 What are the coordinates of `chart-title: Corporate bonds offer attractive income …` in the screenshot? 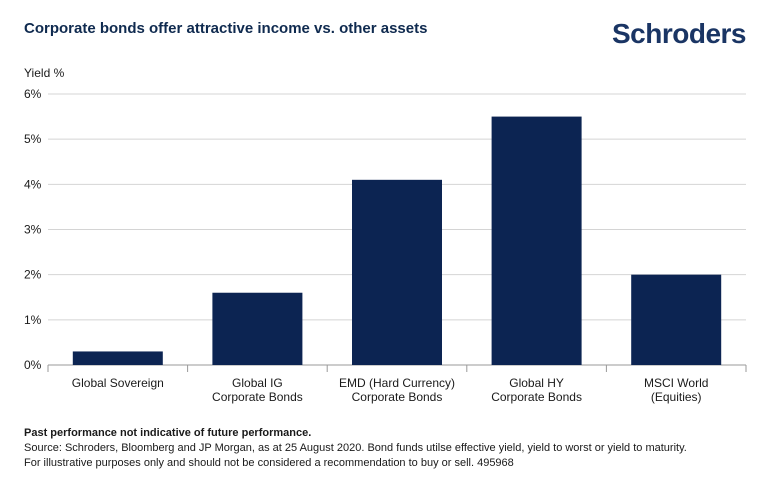 It's located at (226, 28).